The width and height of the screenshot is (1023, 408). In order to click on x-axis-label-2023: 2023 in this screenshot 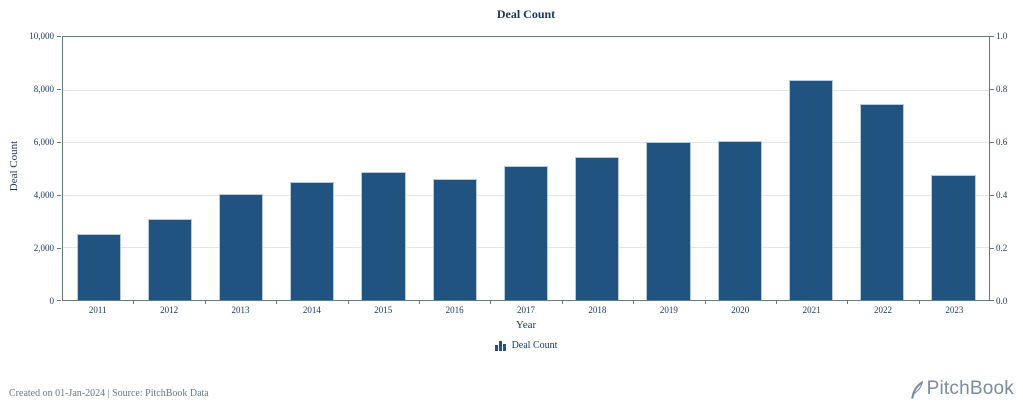, I will do `click(954, 310)`.